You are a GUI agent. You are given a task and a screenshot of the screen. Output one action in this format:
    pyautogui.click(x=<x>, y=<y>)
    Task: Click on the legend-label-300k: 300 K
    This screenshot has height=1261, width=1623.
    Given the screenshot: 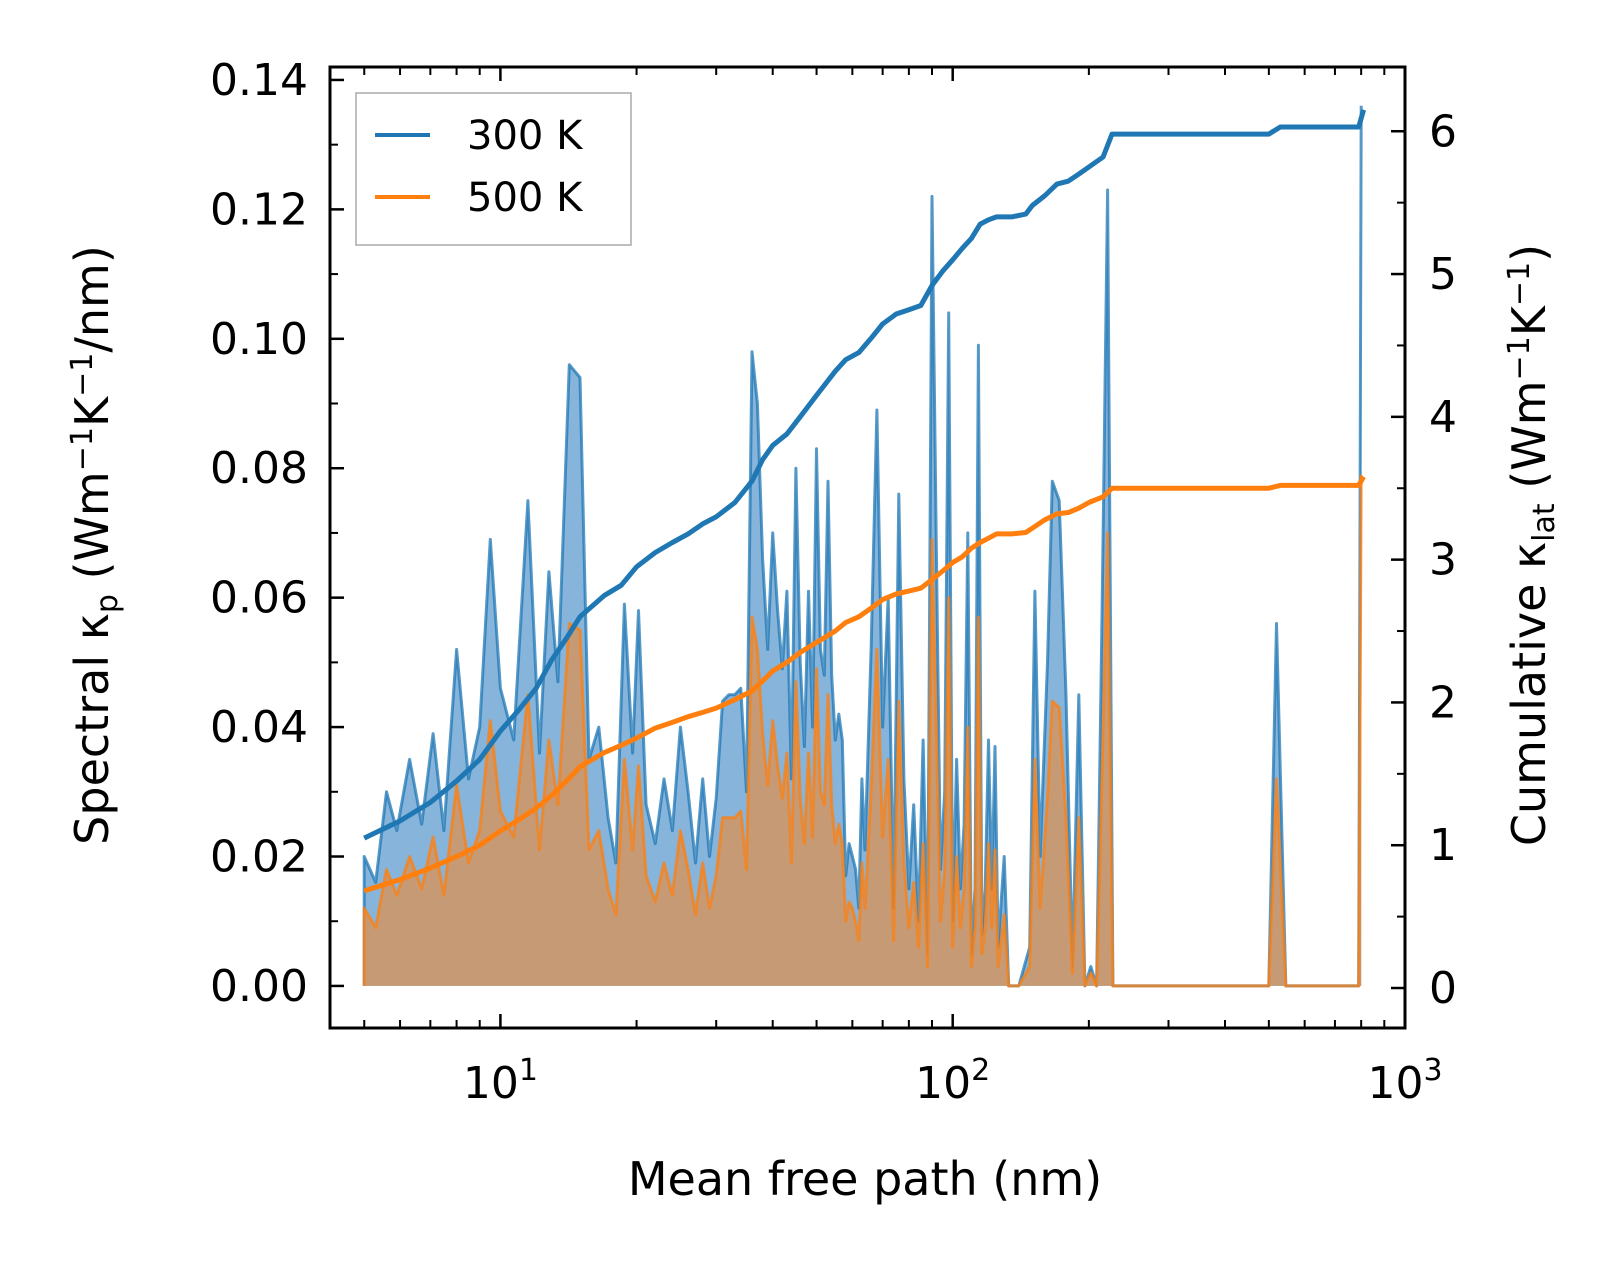 What is the action you would take?
    pyautogui.click(x=525, y=136)
    